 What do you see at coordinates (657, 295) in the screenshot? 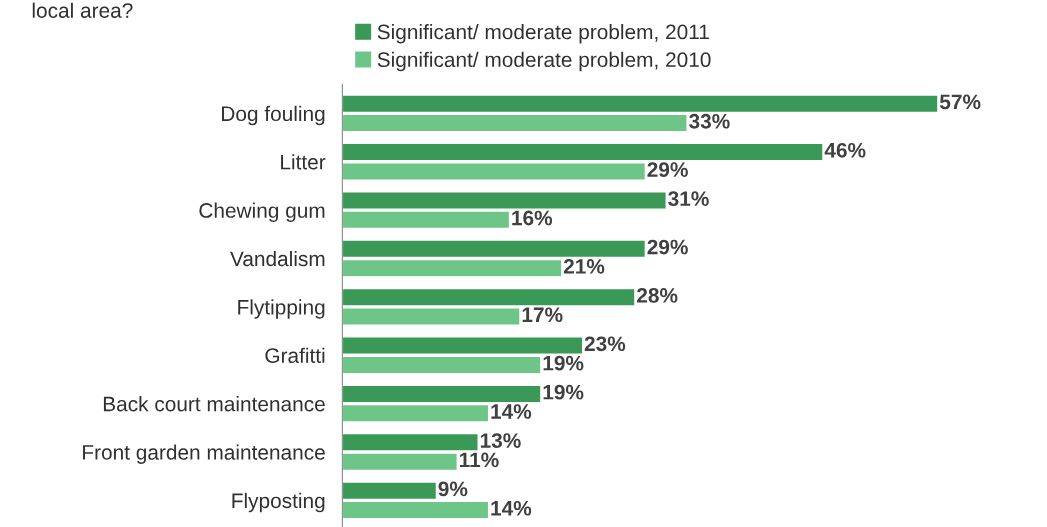
I see `data-label: 28%` at bounding box center [657, 295].